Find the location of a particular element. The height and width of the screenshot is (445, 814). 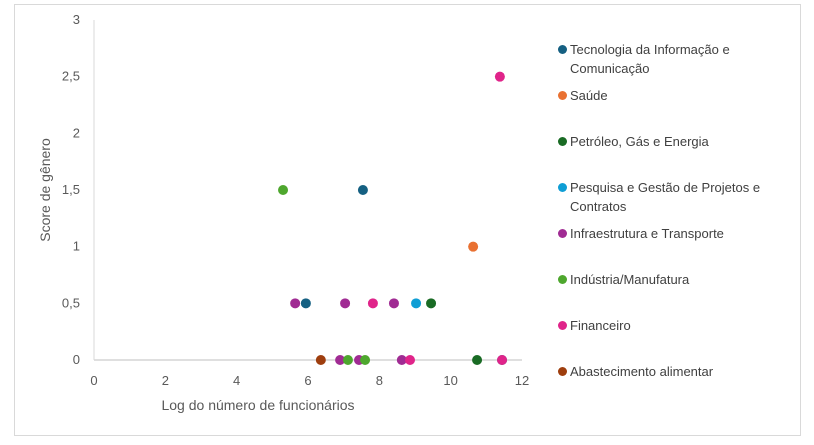

legend-label: Tecnologia da Informação e Comunicação is located at coordinates (650, 59).